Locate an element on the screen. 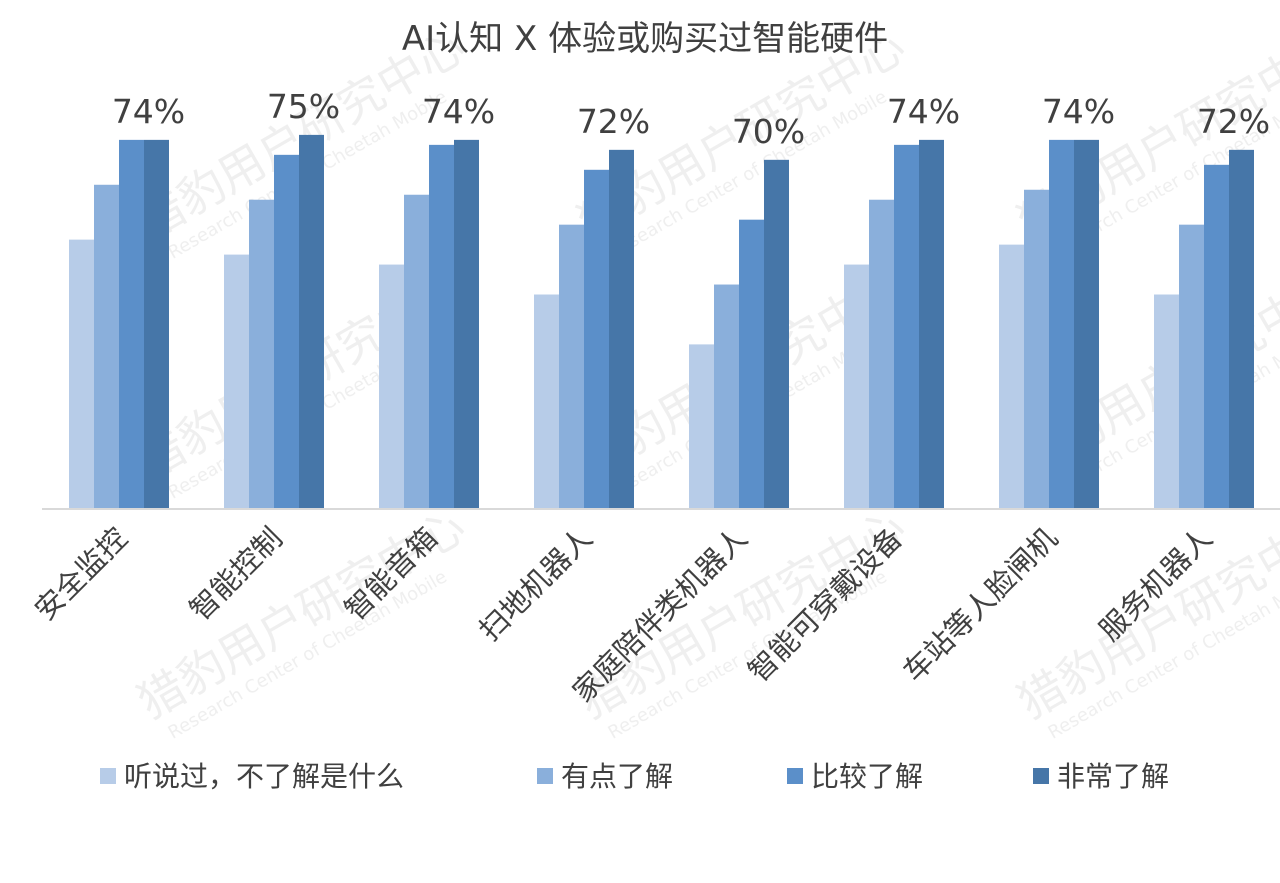 The width and height of the screenshot is (1280, 883). data-label: 75% is located at coordinates (303, 106).